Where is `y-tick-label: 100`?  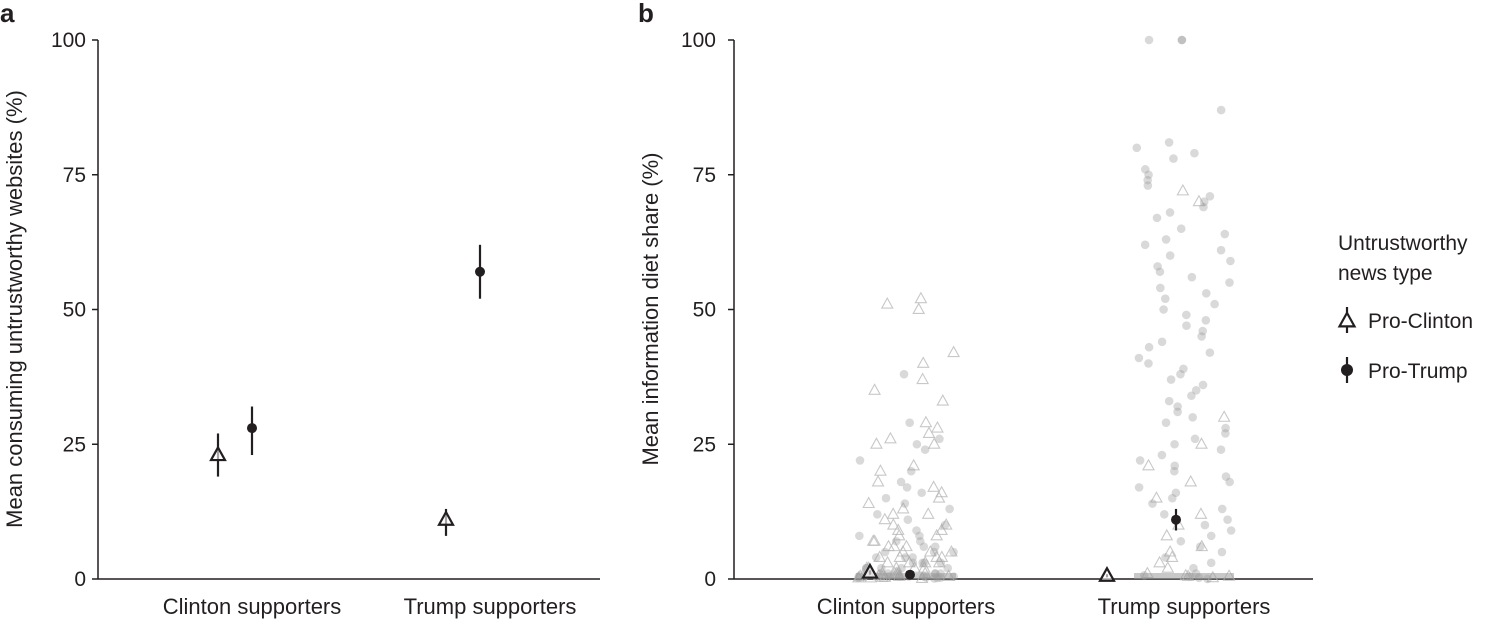 y-tick-label: 100 is located at coordinates (698, 40).